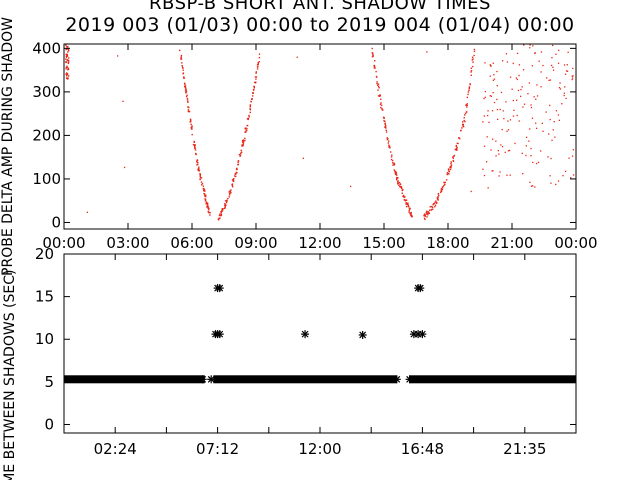  I want to click on point-series, so click(312, 334).